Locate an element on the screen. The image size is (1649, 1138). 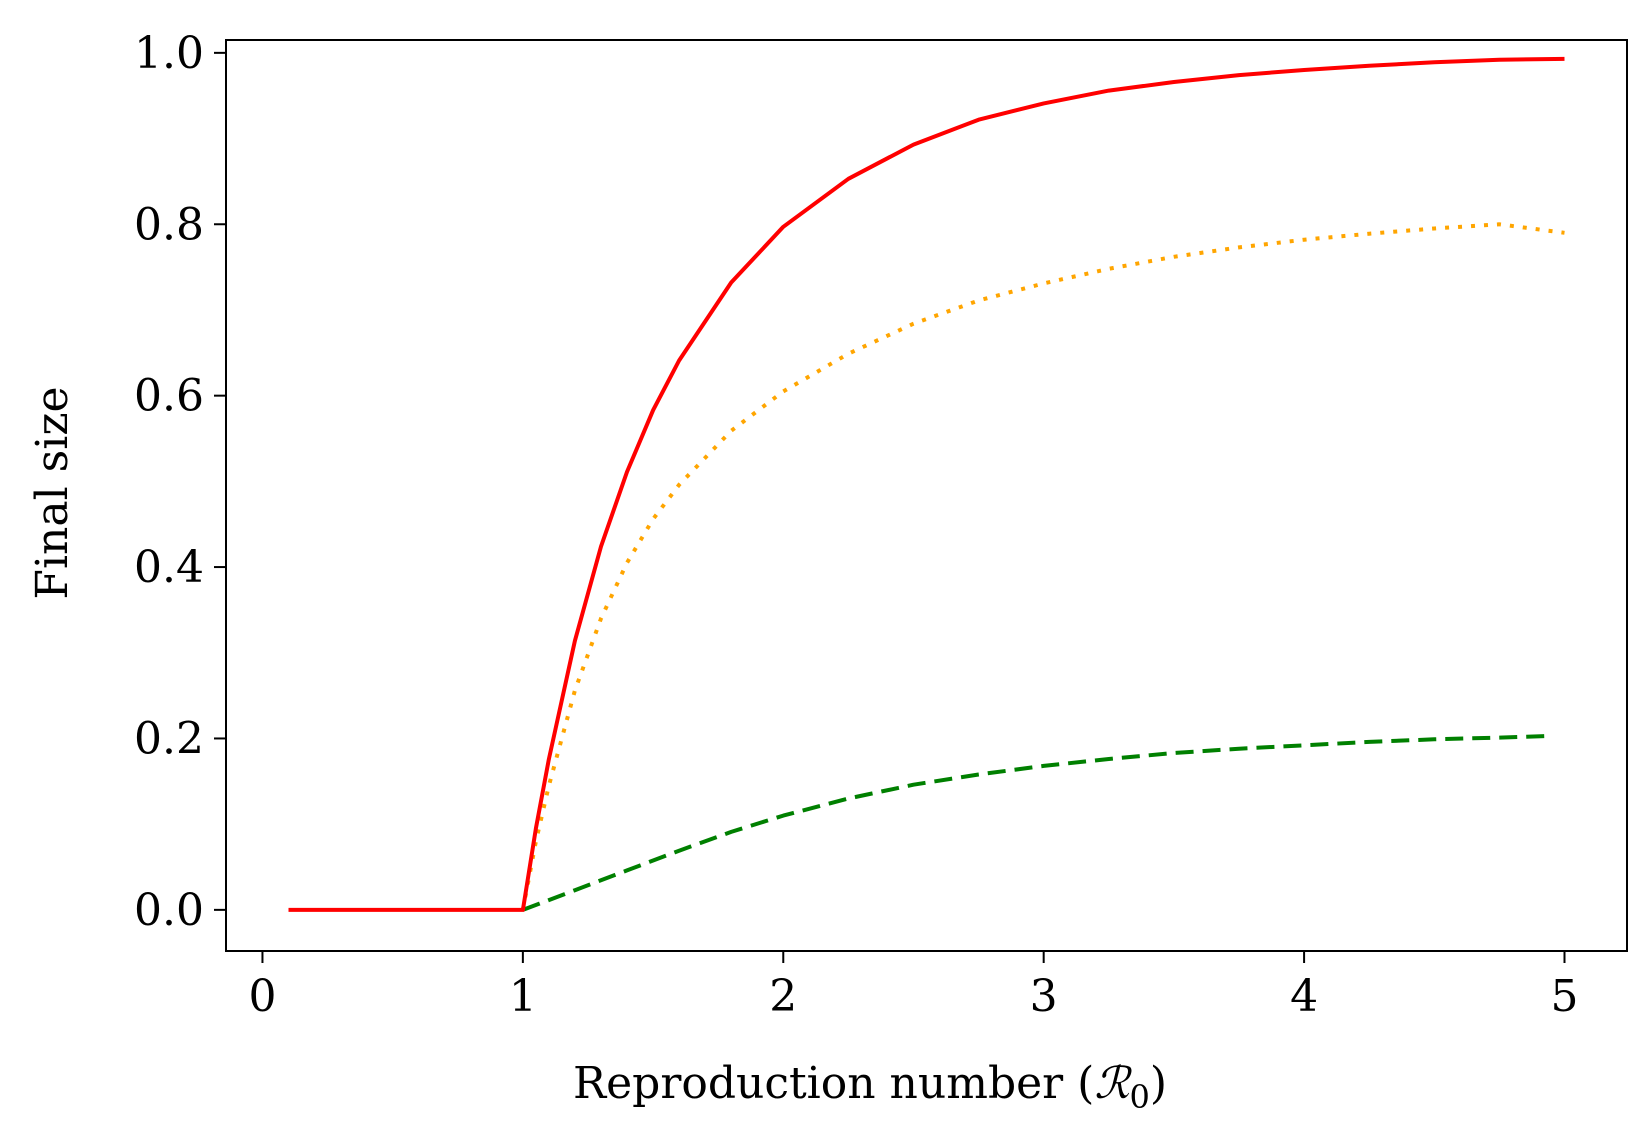
y-axis: 0.0 0.2 0.4 0.6 0.8 1.0 is located at coordinates (180, 482).